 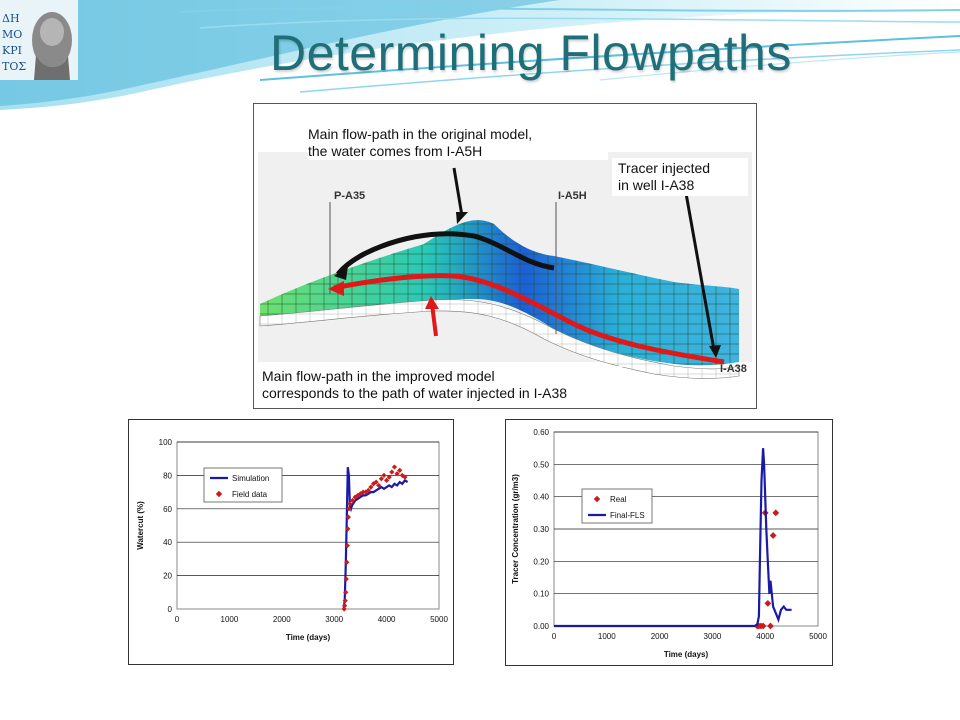 I want to click on callout-original-path-line1: Main flow-path in the original model,, so click(x=420, y=134).